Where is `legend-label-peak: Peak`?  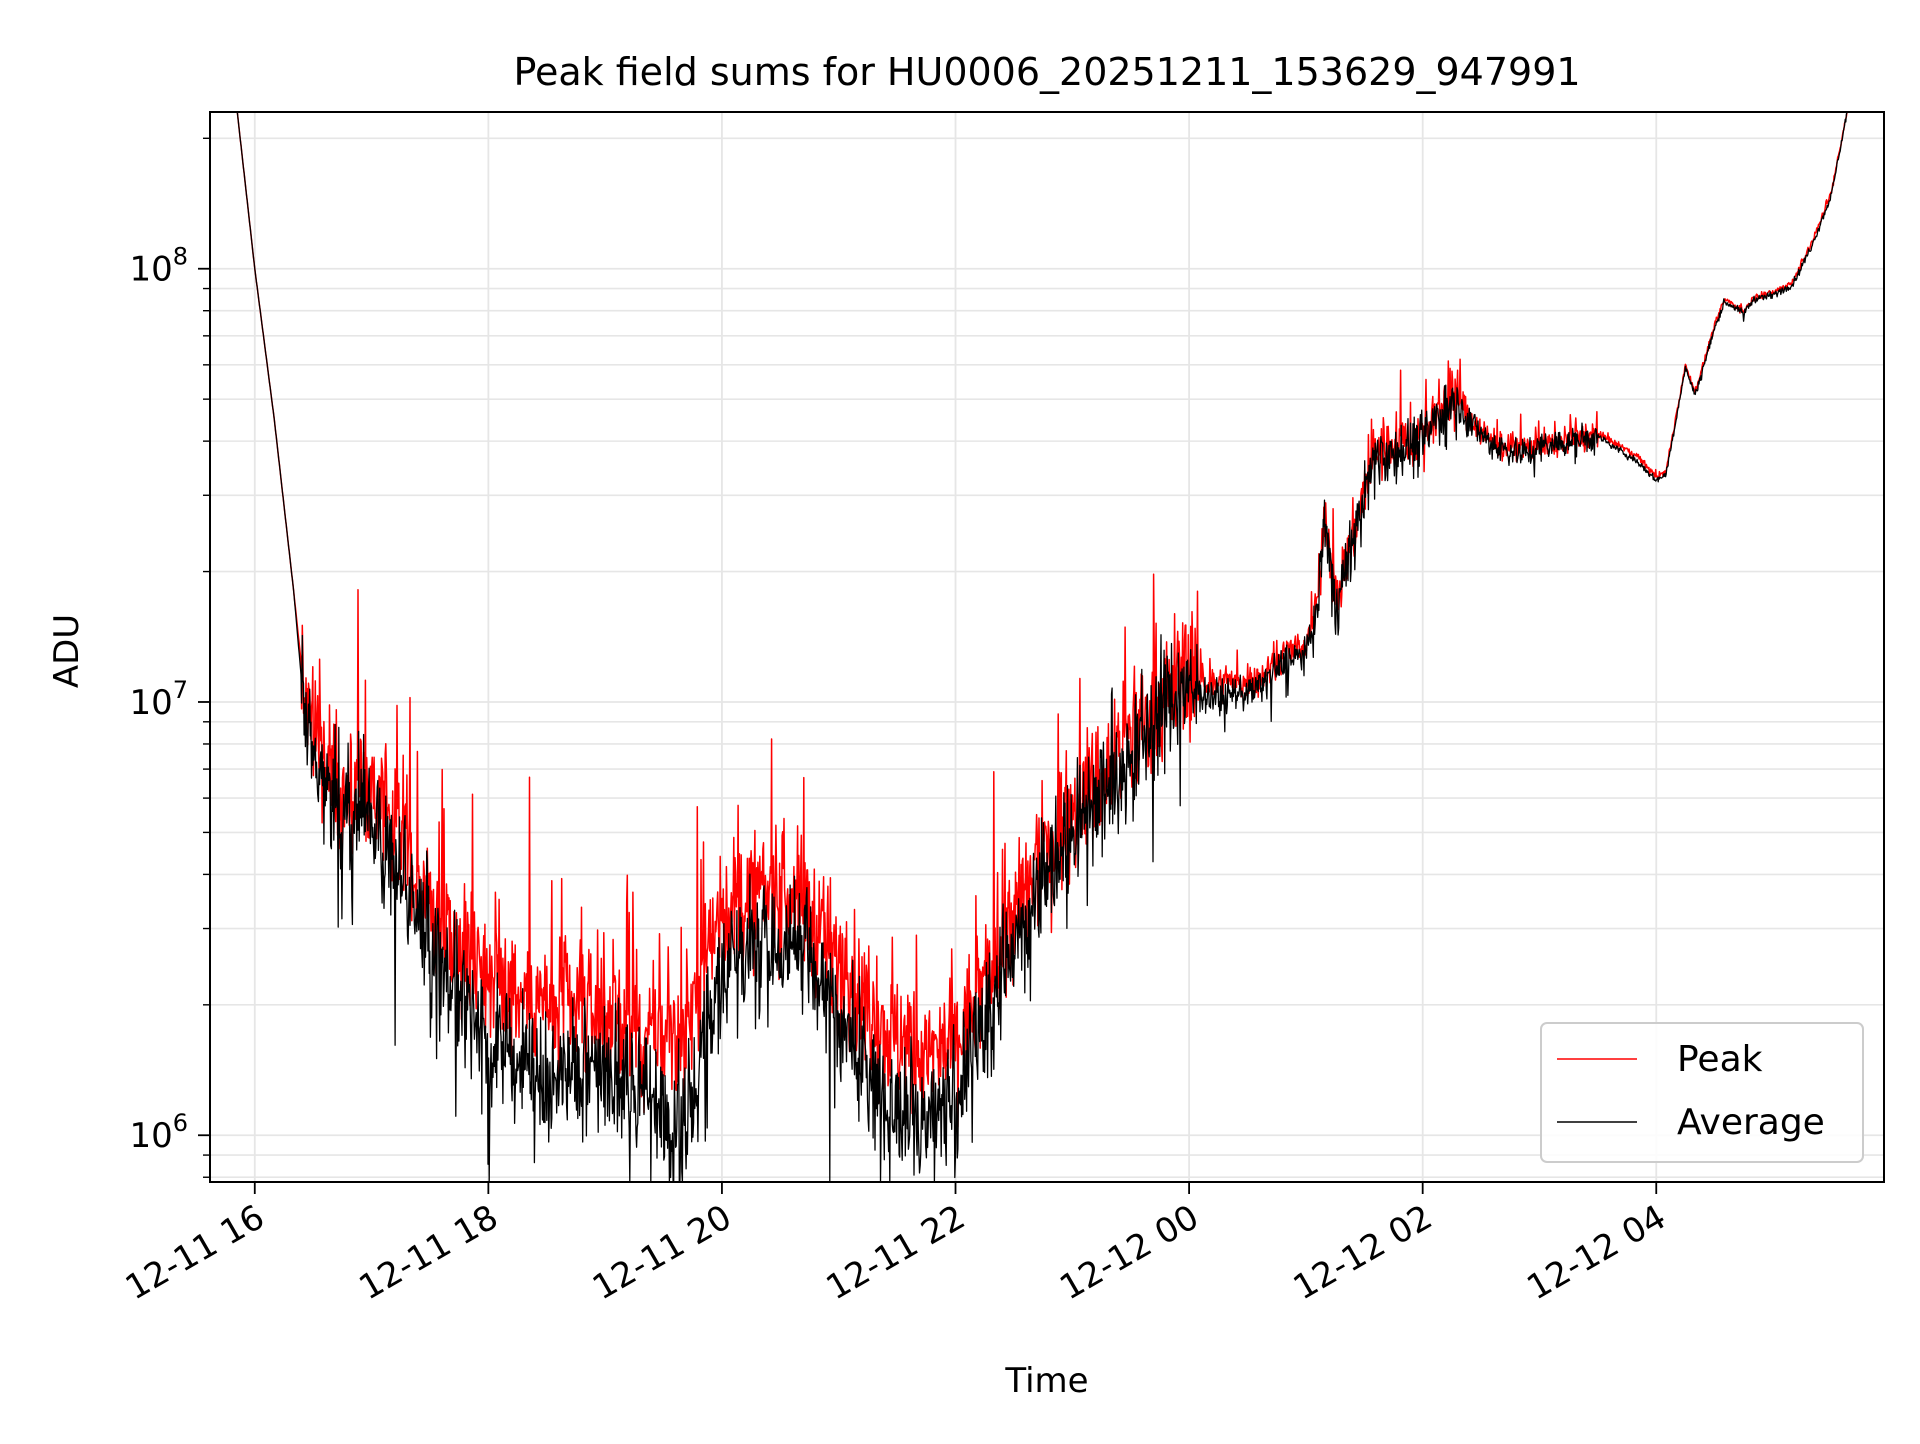
legend-label-peak: Peak is located at coordinates (1720, 1059).